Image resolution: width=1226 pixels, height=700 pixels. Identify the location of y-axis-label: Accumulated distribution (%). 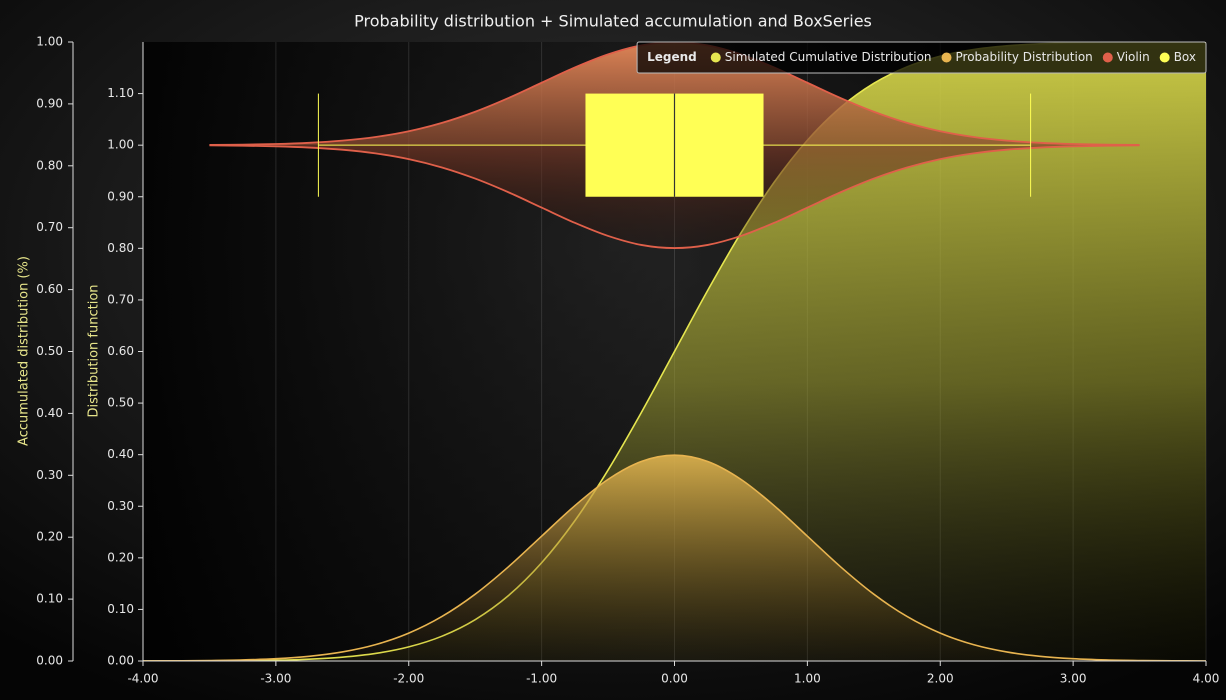
(24, 351).